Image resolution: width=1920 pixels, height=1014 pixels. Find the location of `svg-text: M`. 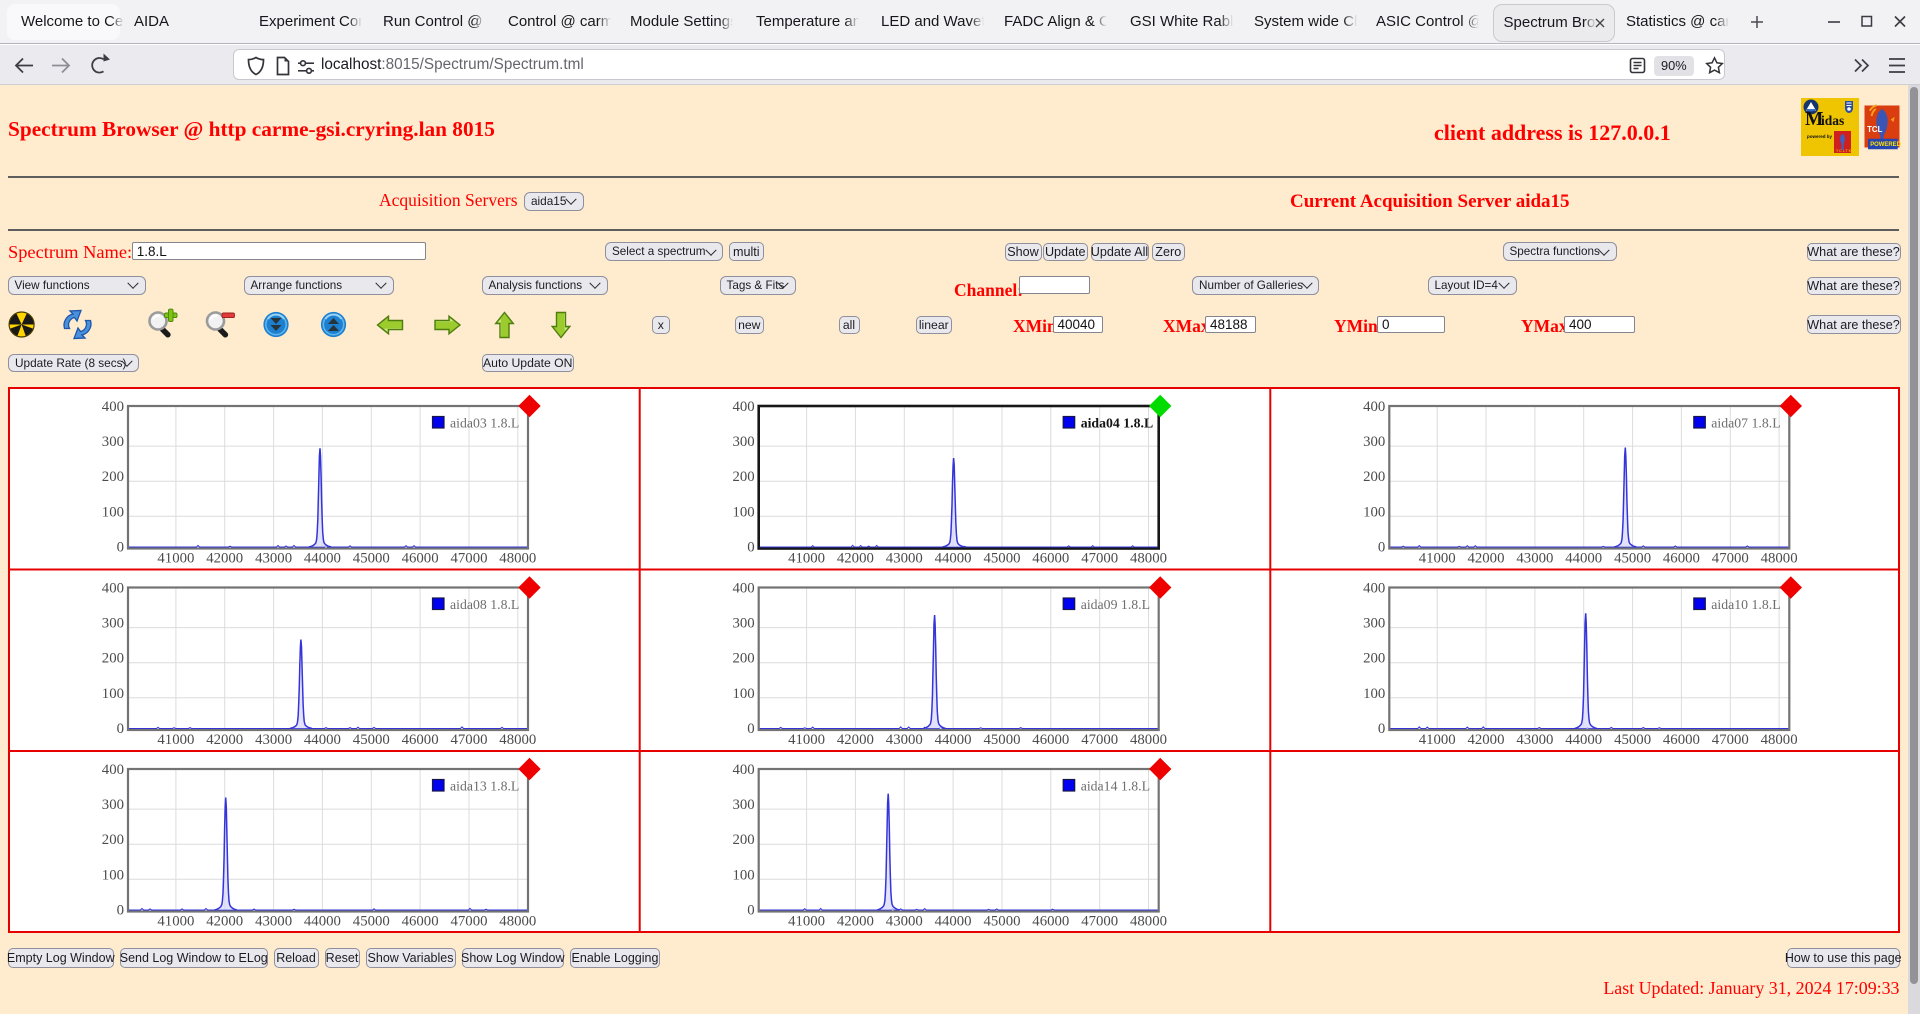

svg-text: M is located at coordinates (1814, 119).